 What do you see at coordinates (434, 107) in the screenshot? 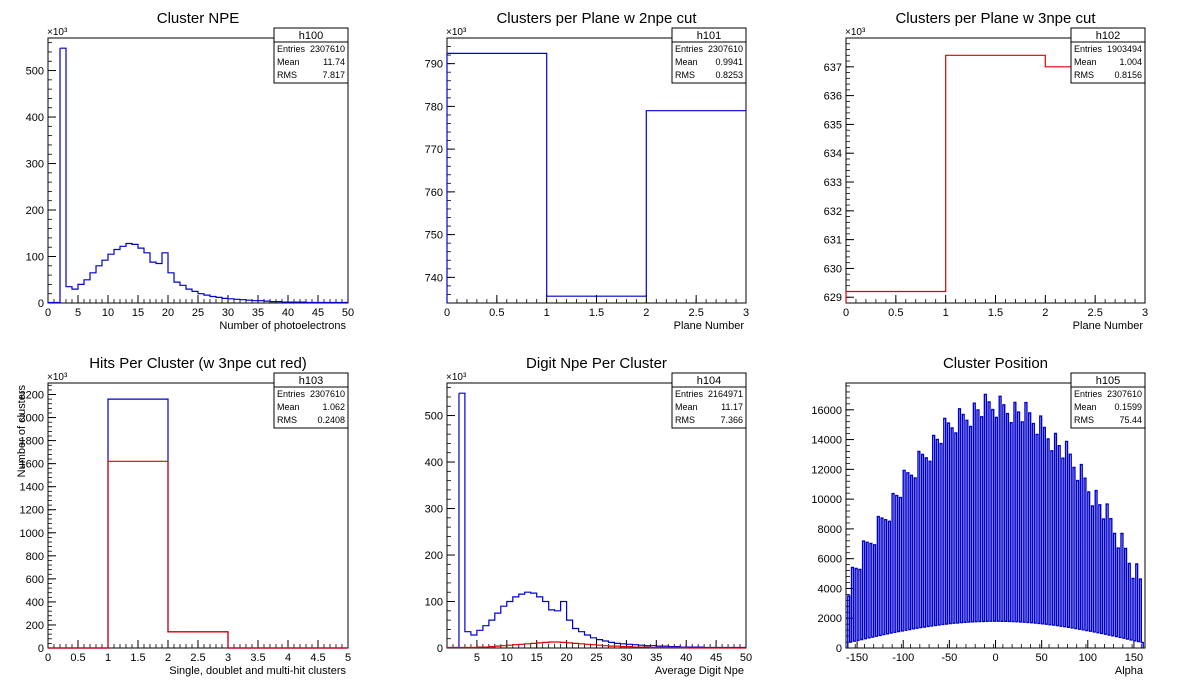
I see `y-tick-label: 780` at bounding box center [434, 107].